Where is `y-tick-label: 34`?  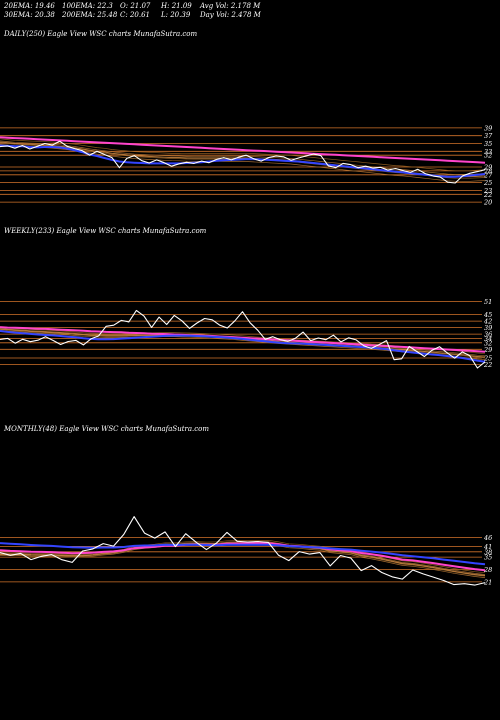 y-tick-label: 34 is located at coordinates (488, 339).